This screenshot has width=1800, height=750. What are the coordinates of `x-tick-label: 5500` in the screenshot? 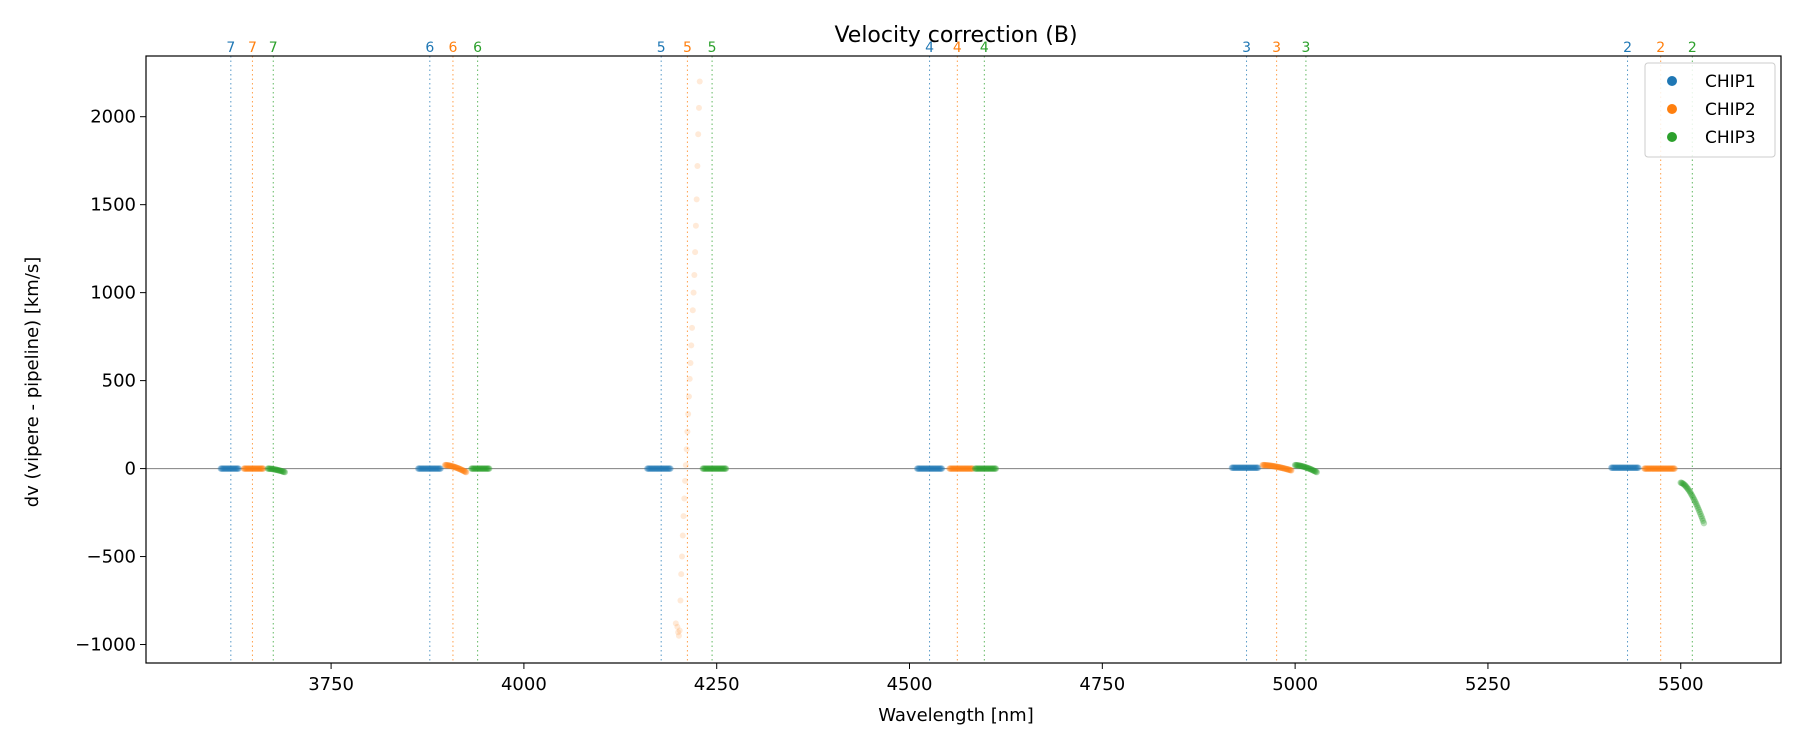 It's located at (1681, 684).